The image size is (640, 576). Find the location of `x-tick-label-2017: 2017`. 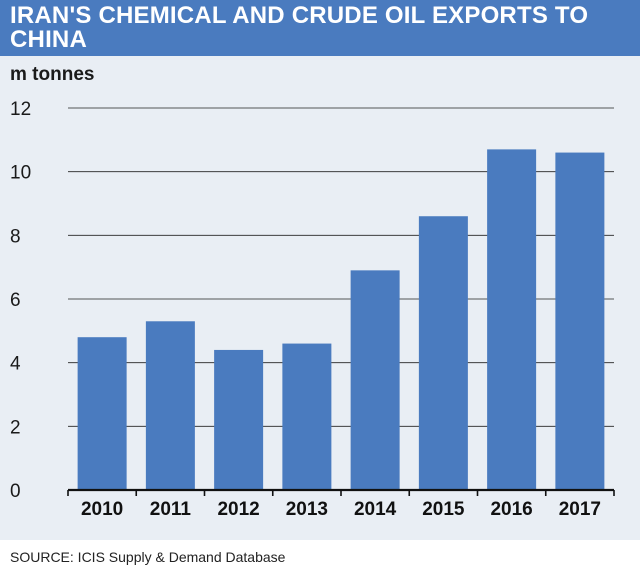

x-tick-label-2017: 2017 is located at coordinates (580, 509).